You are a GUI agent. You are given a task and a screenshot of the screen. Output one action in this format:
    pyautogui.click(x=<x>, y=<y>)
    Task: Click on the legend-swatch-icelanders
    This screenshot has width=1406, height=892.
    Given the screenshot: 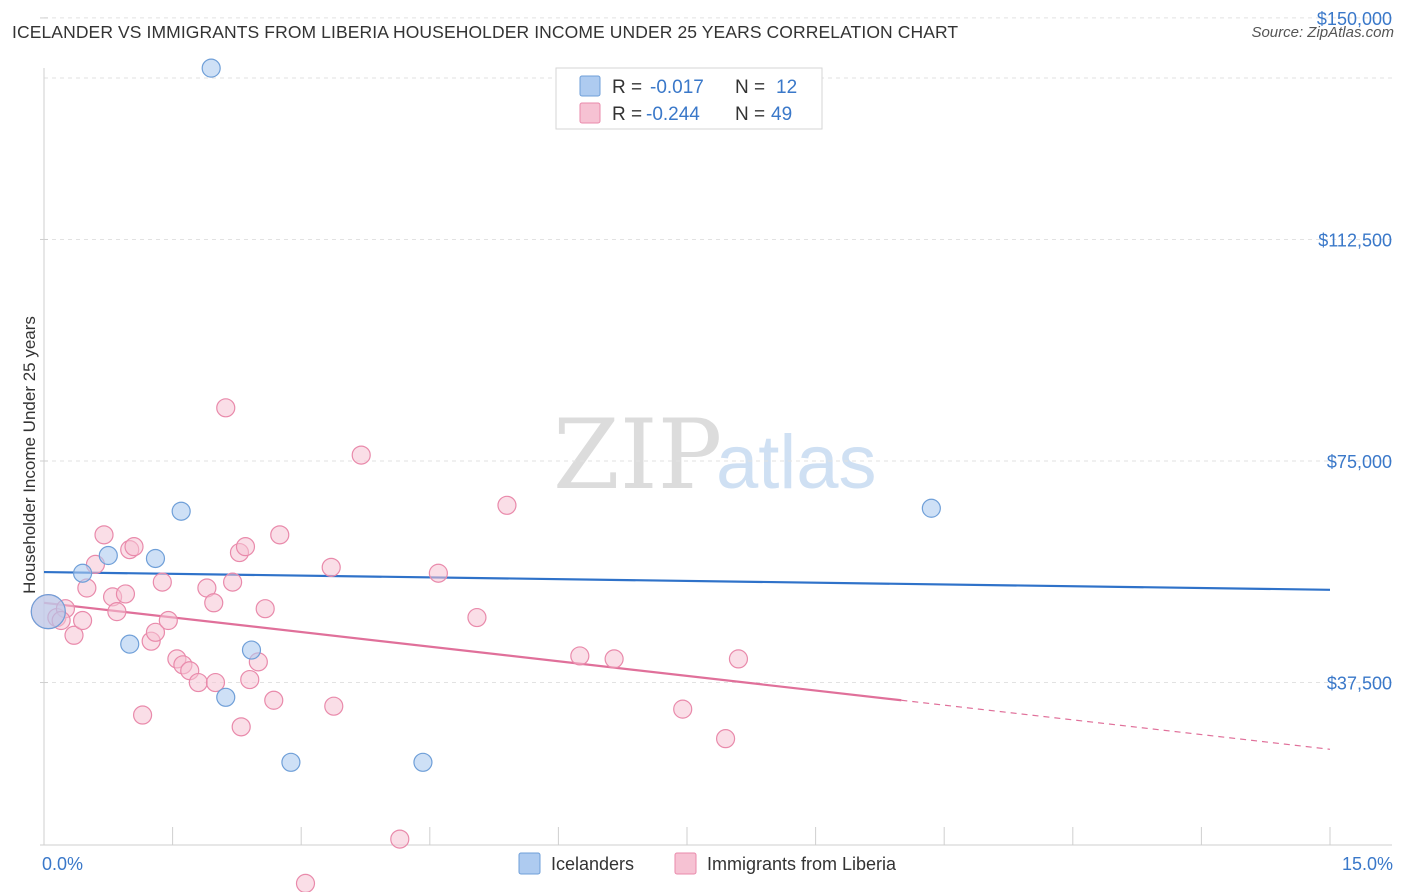 What is the action you would take?
    pyautogui.click(x=590, y=86)
    